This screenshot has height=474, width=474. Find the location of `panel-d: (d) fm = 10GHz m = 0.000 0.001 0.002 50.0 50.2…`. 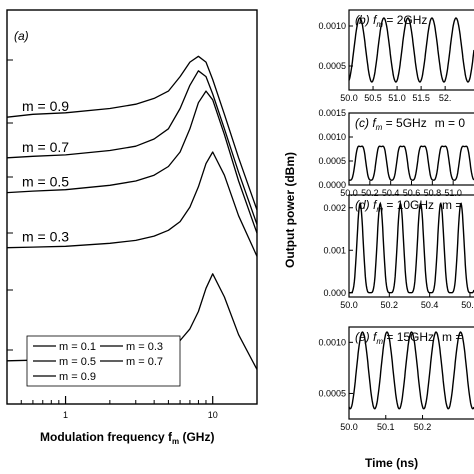

panel-d: (d) fm = 10GHz m = 0.000 0.001 0.002 50.0 50.2… is located at coordinates (398, 252).